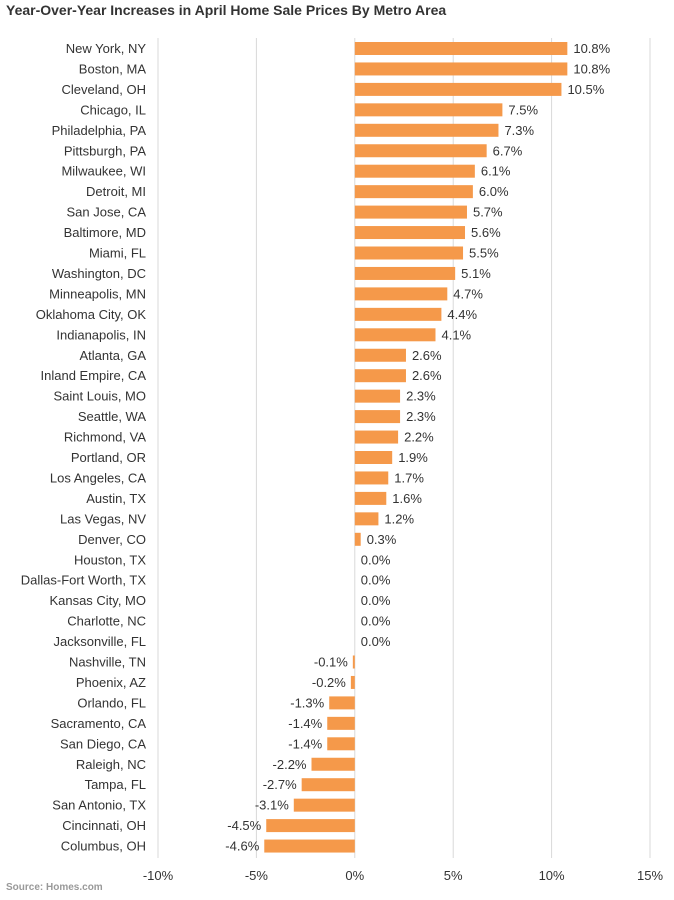  I want to click on category-label: San Jose, CA, so click(107, 212).